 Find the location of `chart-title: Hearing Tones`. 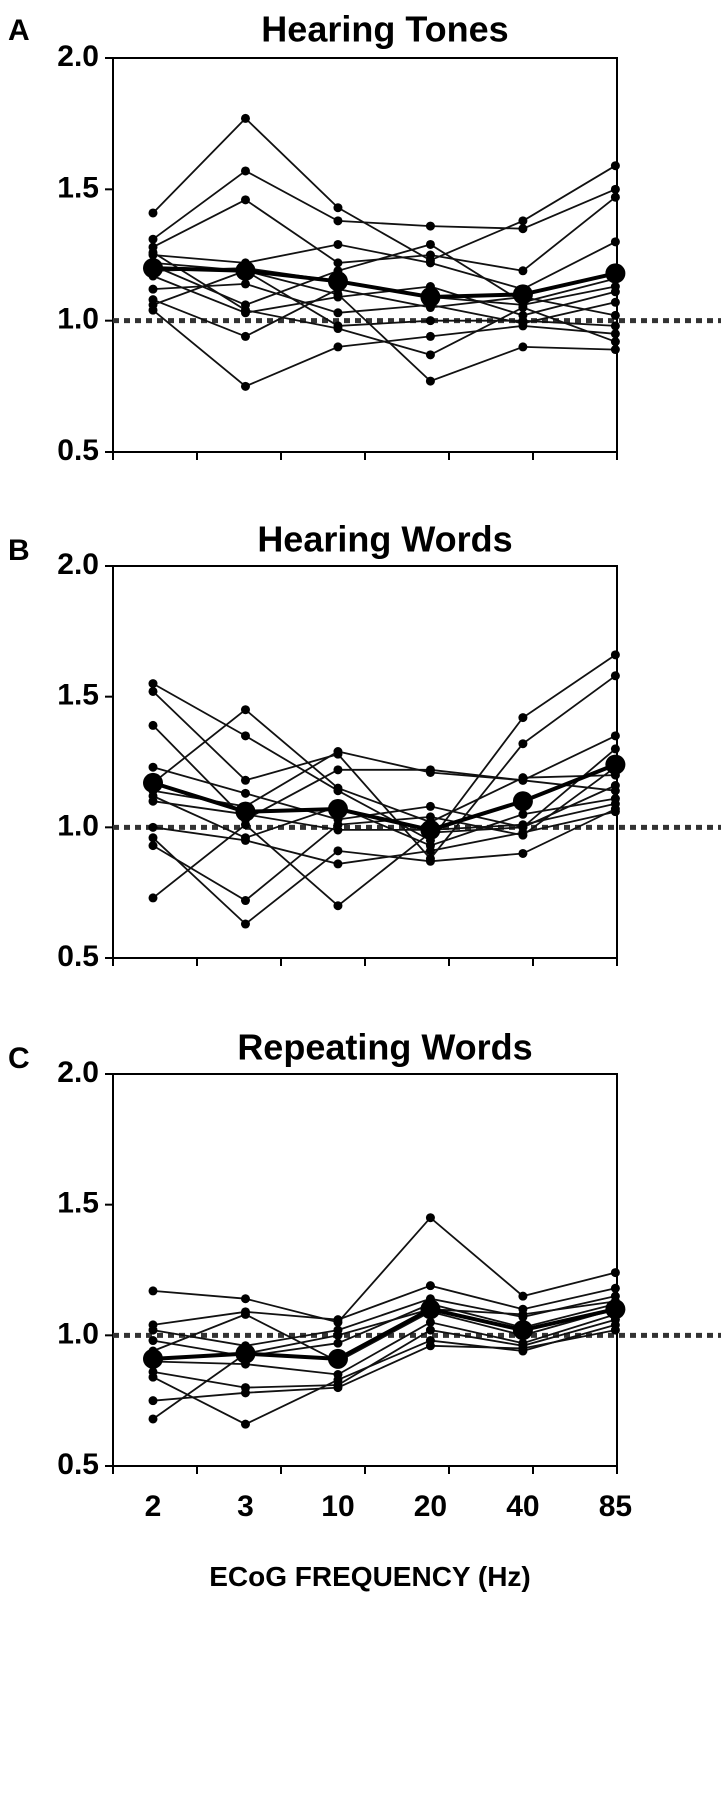

chart-title: Hearing Tones is located at coordinates (384, 29).